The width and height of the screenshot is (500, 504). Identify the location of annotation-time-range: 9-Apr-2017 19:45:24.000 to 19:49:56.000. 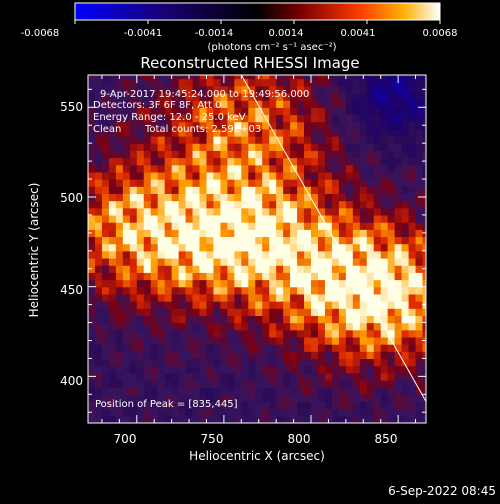
(204, 94).